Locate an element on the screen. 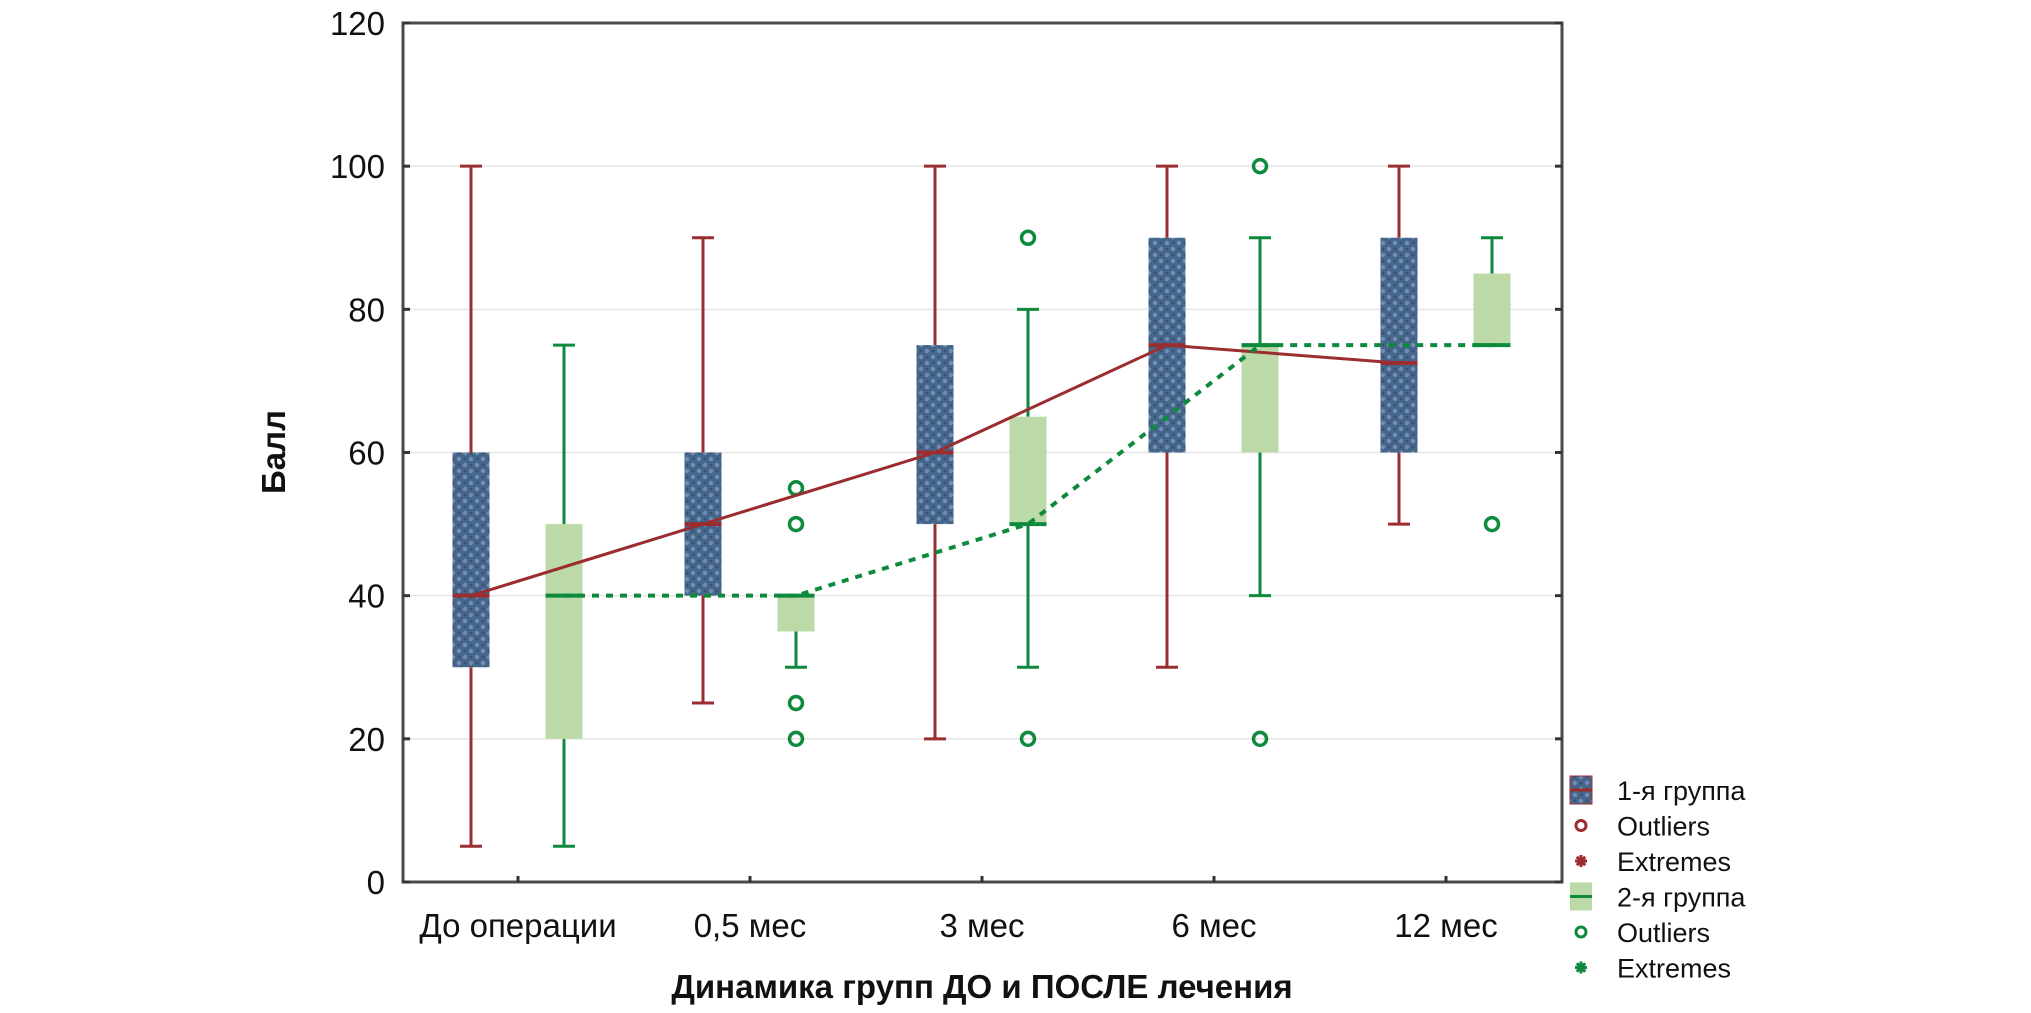 The width and height of the screenshot is (2031, 1013). x-tick-label: 0,5 мес is located at coordinates (750, 925).